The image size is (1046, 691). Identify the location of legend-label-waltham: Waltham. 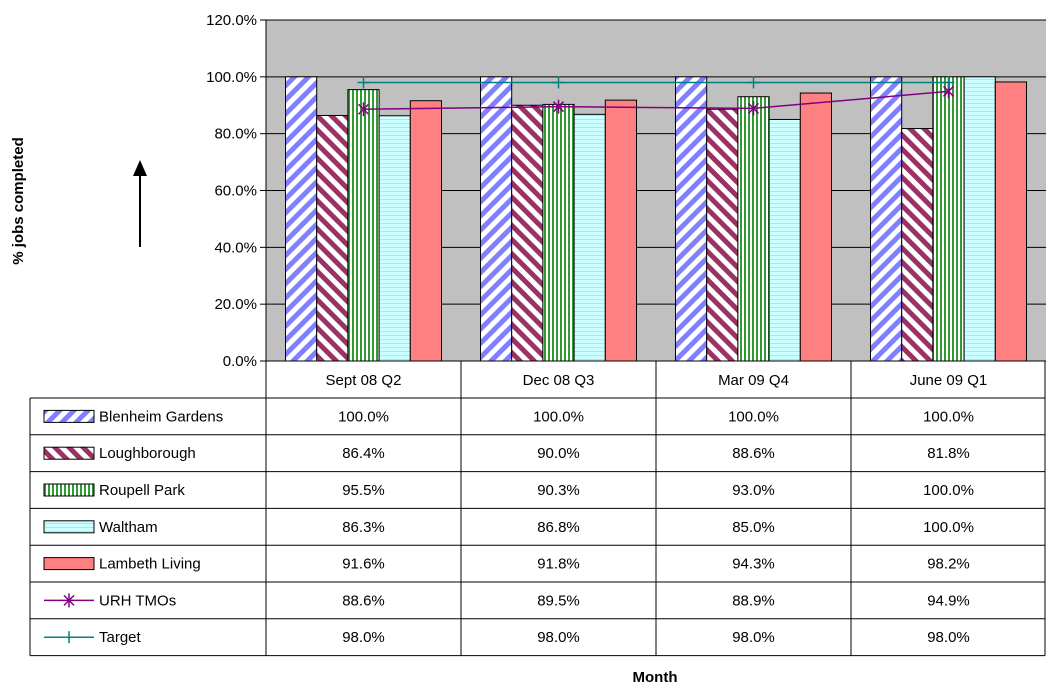
(128, 527).